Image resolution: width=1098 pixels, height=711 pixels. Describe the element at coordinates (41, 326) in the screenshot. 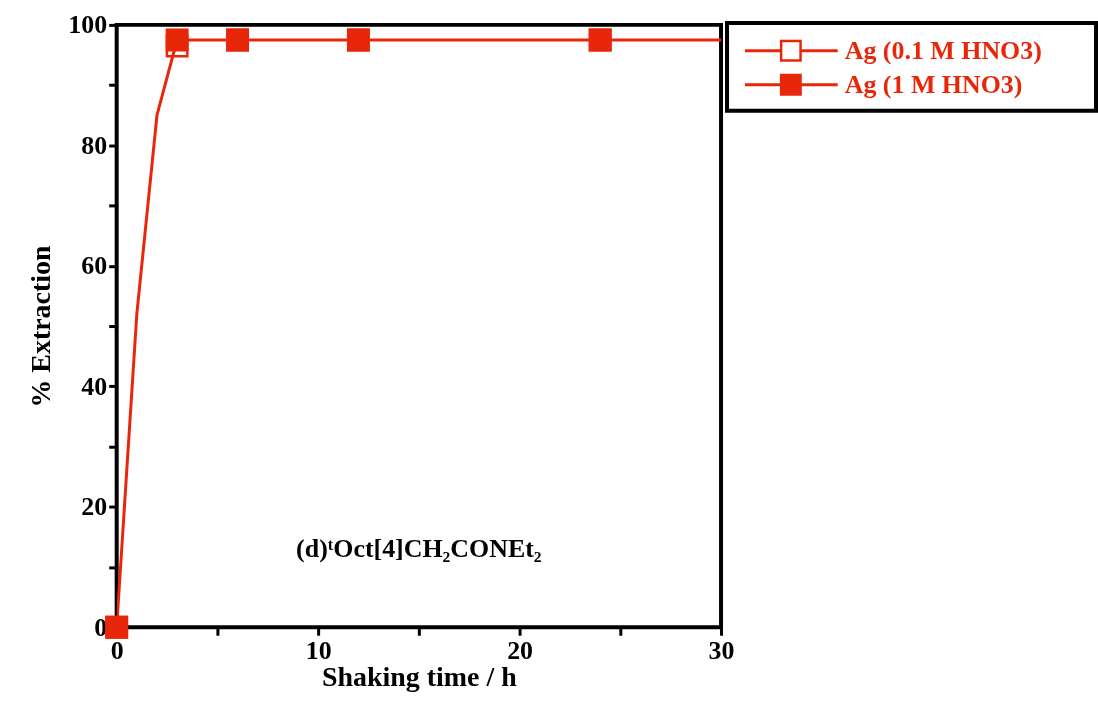

I see `y-axis-title: % Extraction` at that location.